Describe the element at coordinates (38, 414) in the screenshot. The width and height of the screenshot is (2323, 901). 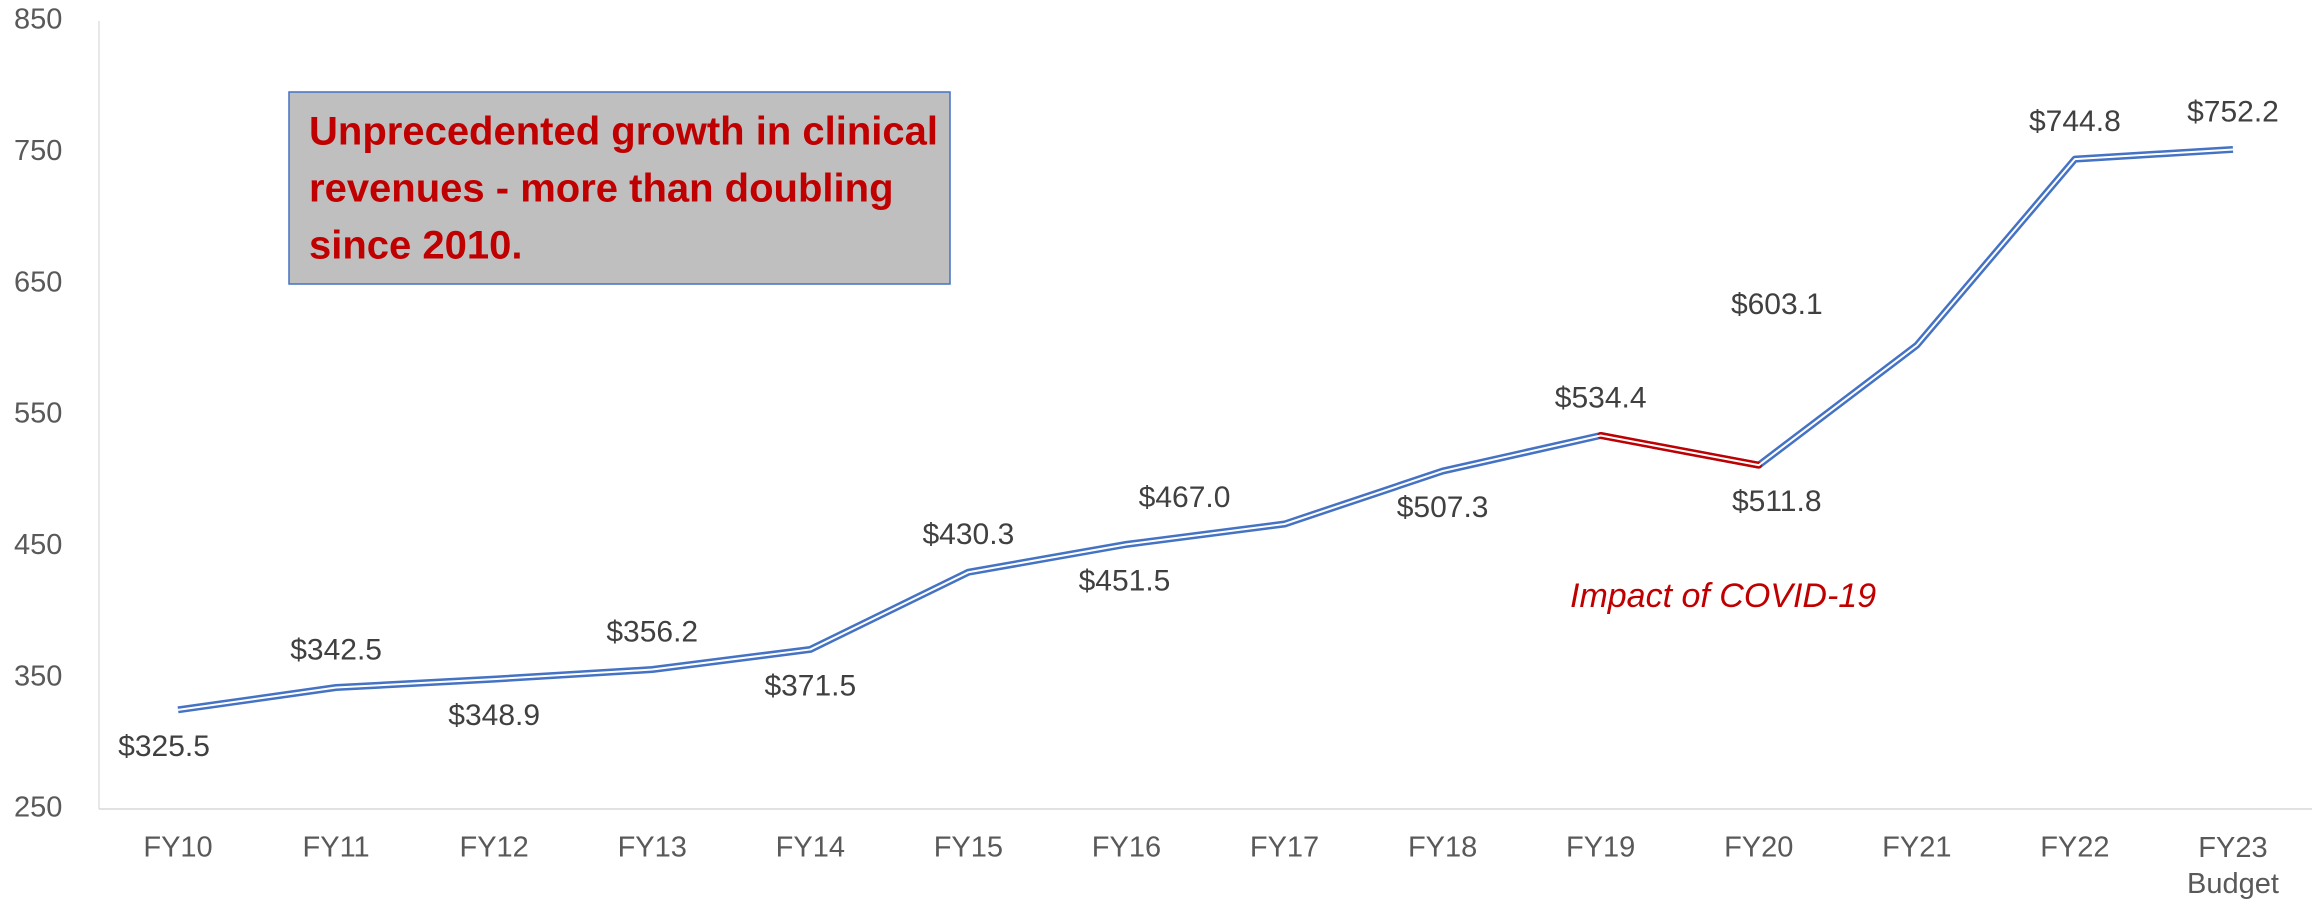
I see `y-tick-label: 550` at that location.